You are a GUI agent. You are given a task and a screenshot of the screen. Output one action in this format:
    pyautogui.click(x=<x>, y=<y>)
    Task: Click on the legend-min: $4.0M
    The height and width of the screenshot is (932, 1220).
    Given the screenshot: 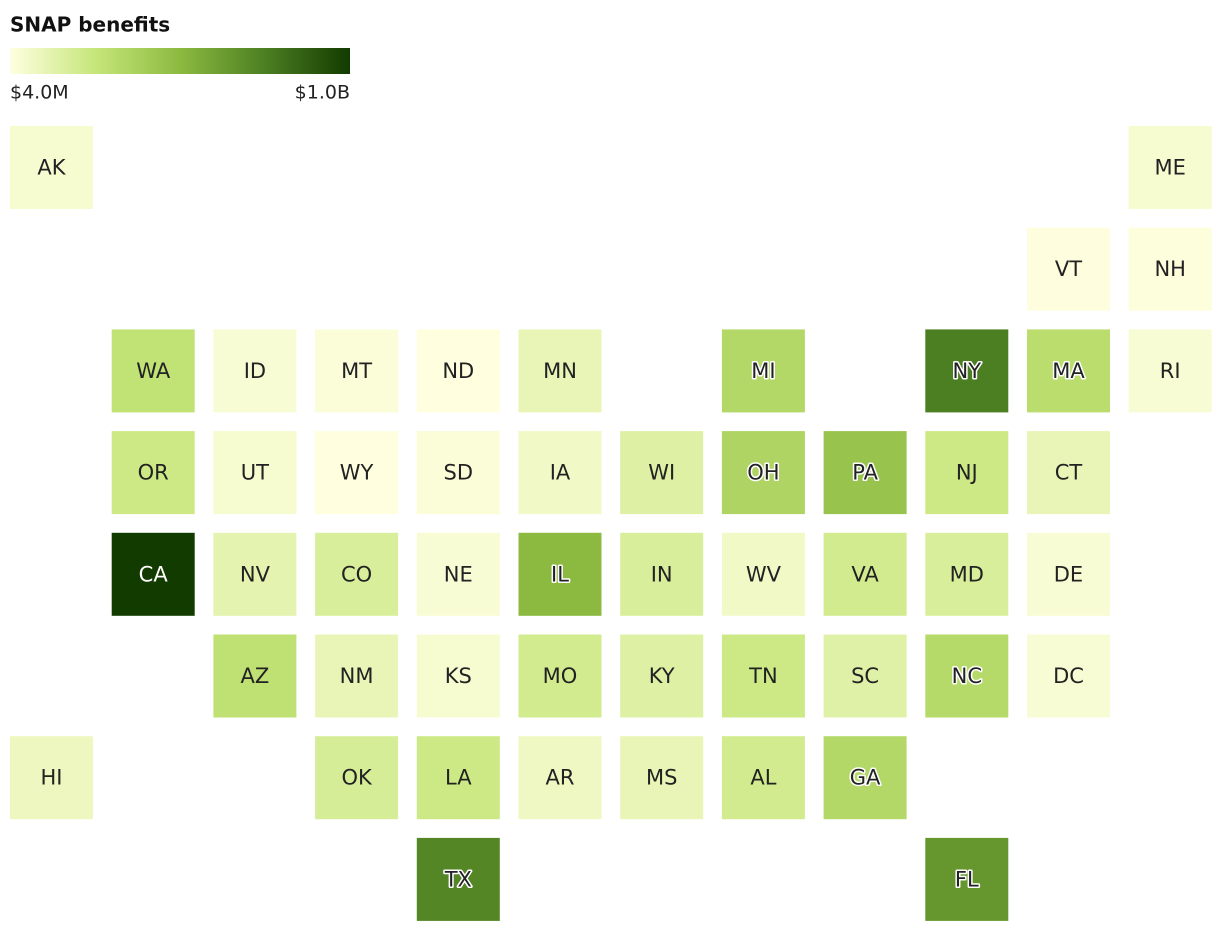 What is the action you would take?
    pyautogui.click(x=39, y=93)
    